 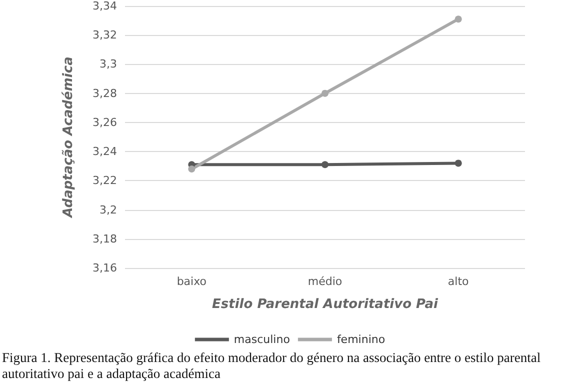 I want to click on y-tick-label: 3,26, so click(x=104, y=122).